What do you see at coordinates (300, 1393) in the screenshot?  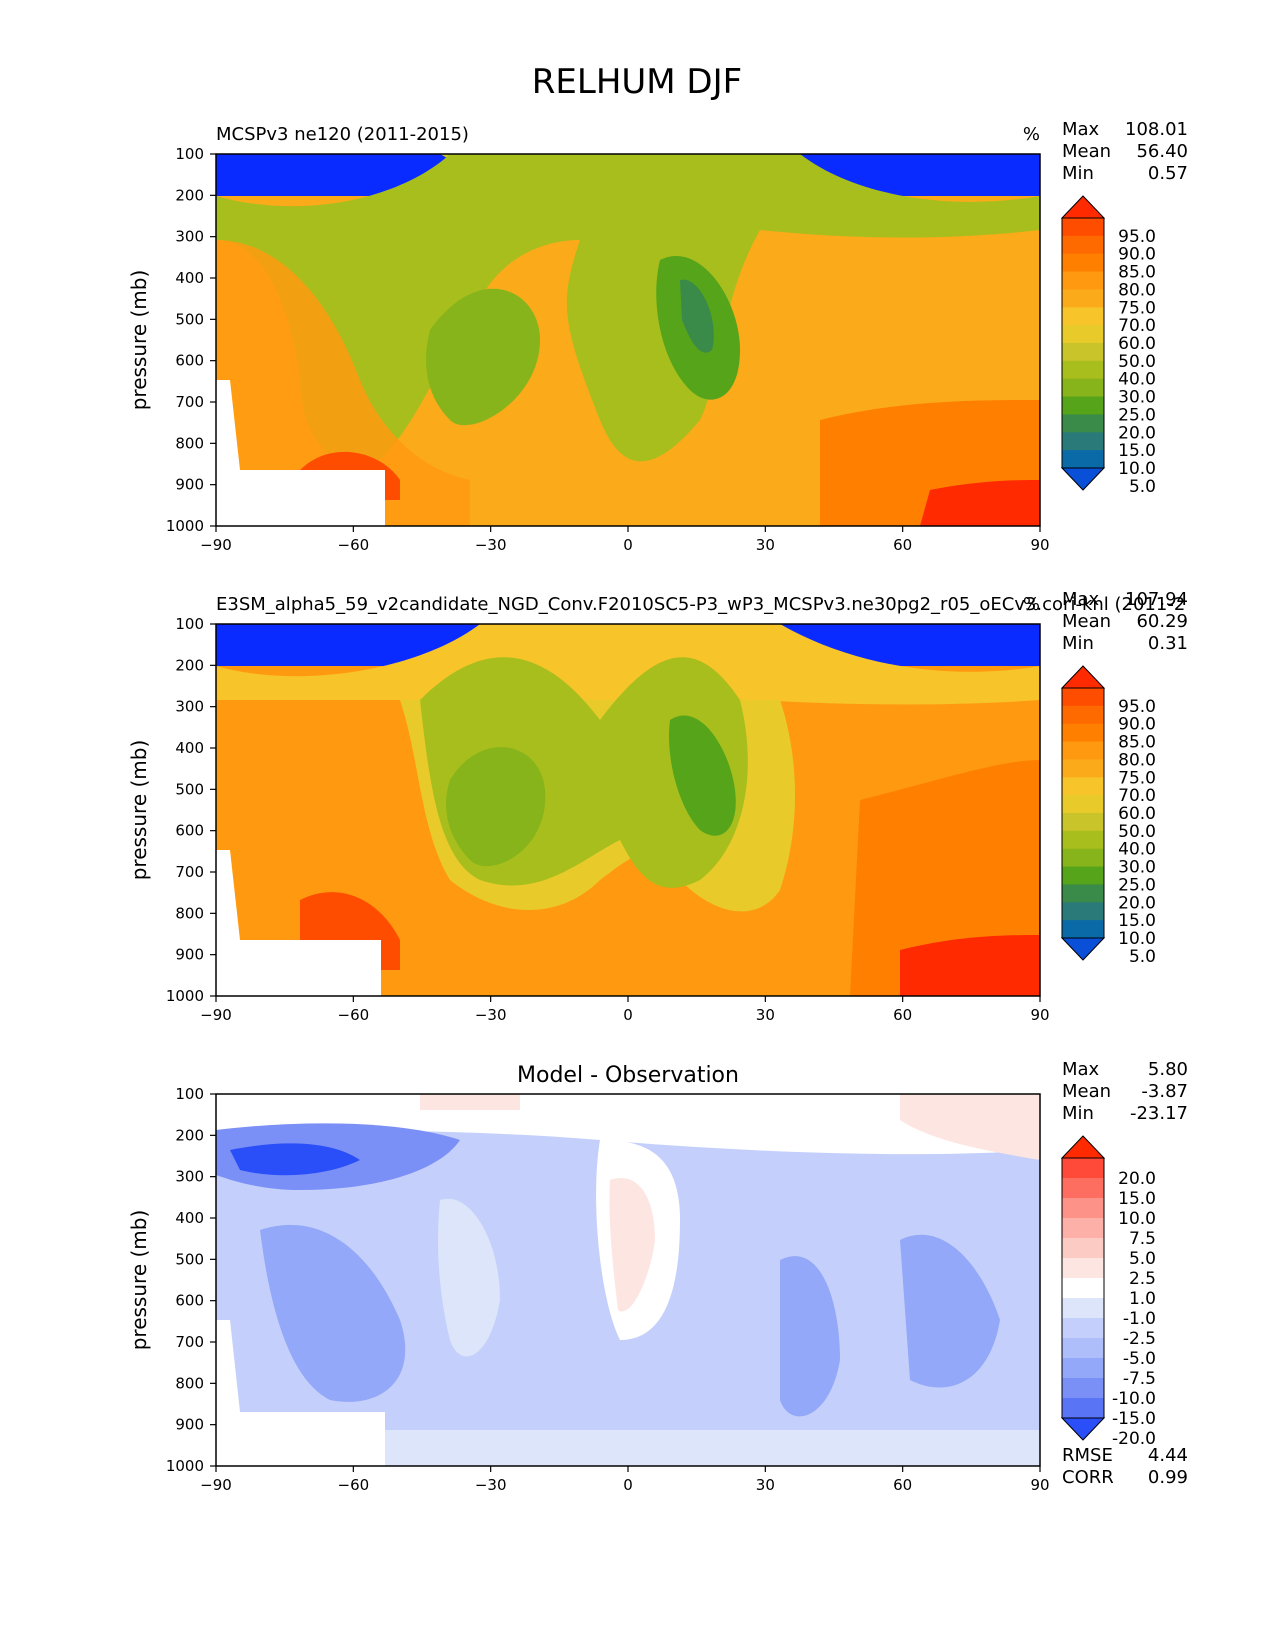 I see `panel-3-field-missing-terrain` at bounding box center [300, 1393].